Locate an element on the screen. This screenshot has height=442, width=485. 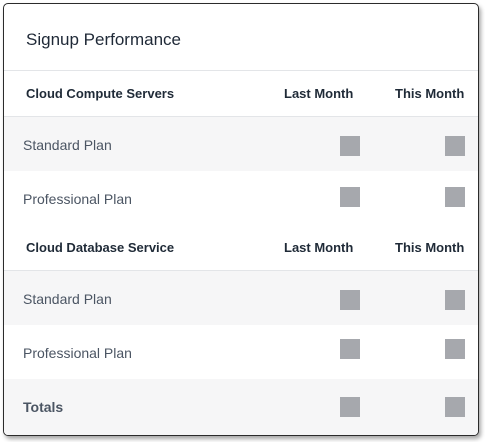
section-title: Cloud Compute Servers is located at coordinates (100, 93).